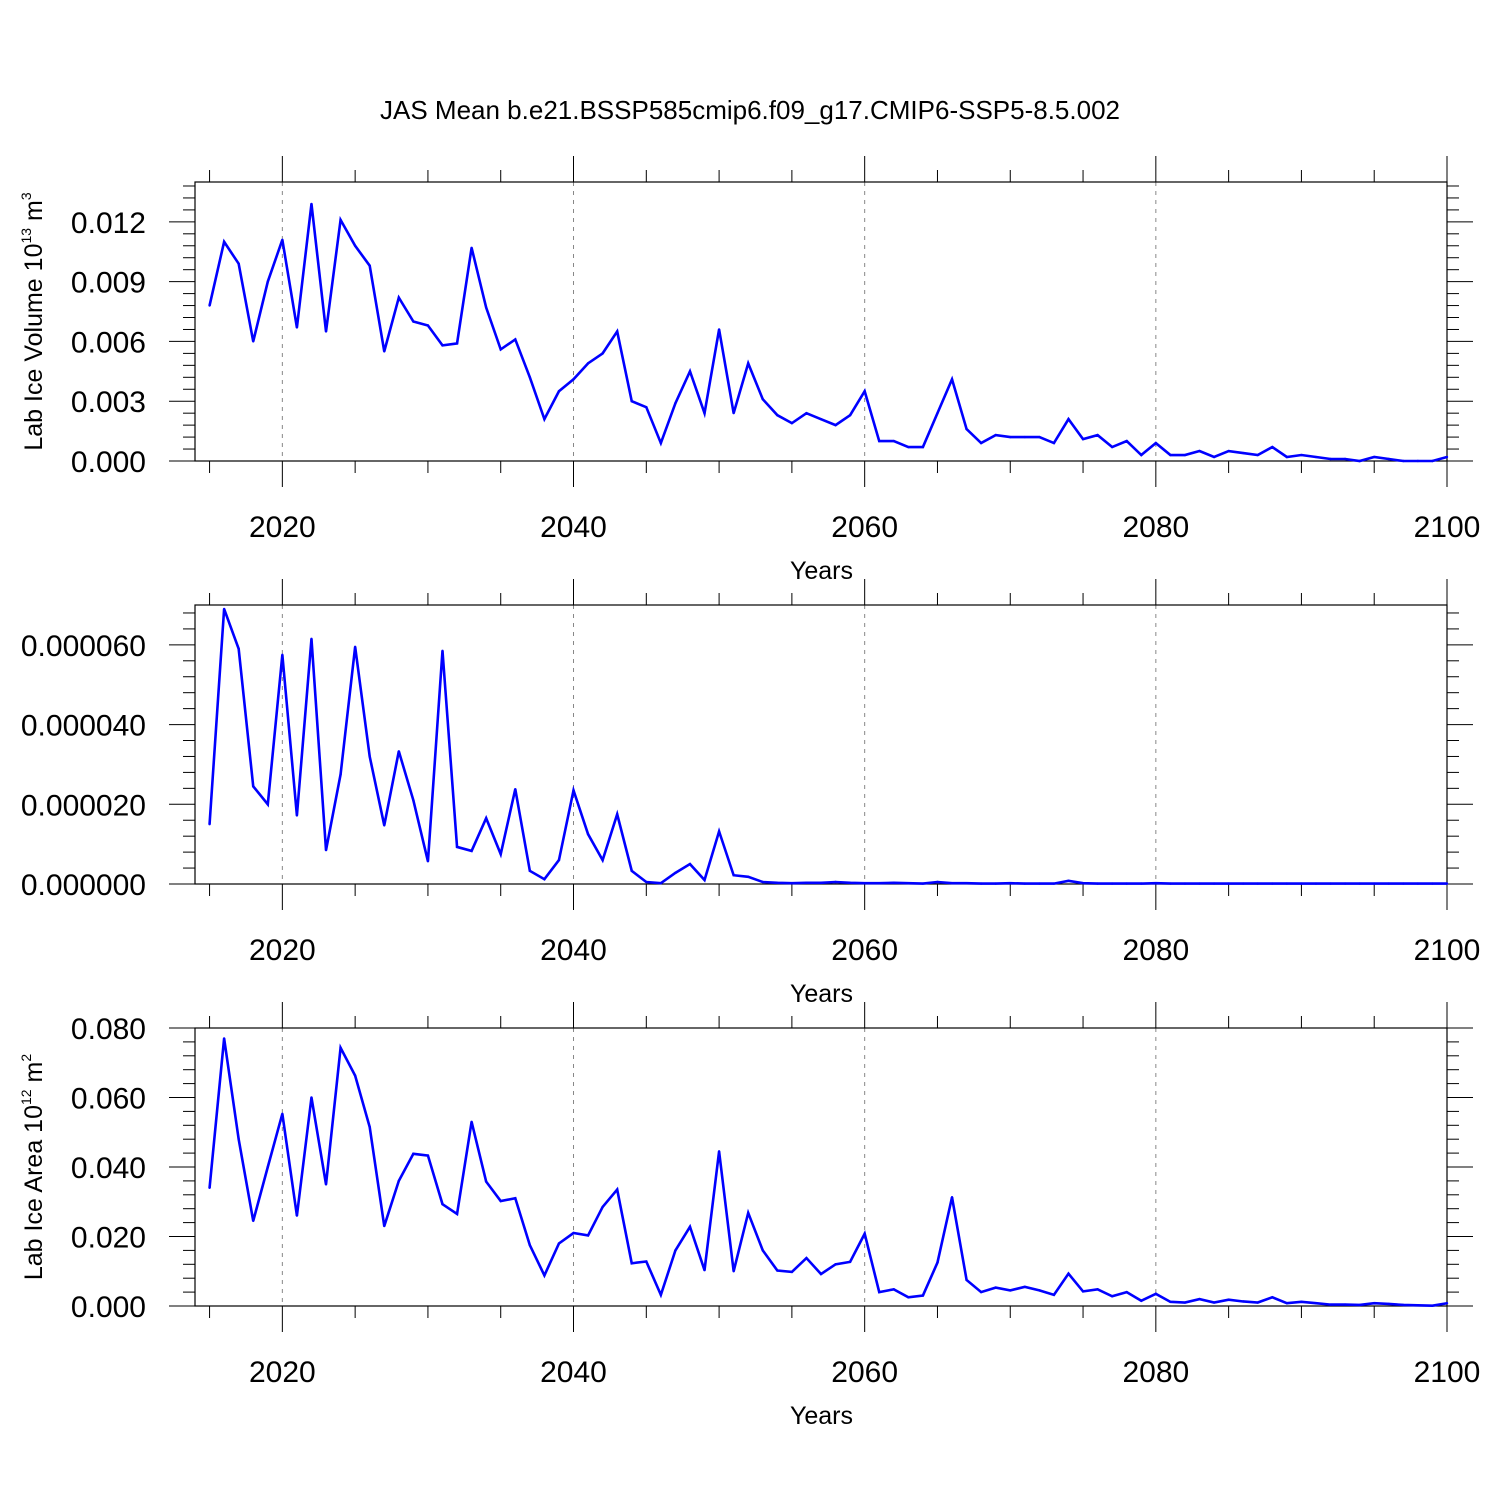  Describe the element at coordinates (33, 321) in the screenshot. I see `y-axis-label: Lab Ice Volume 1013 m3` at that location.